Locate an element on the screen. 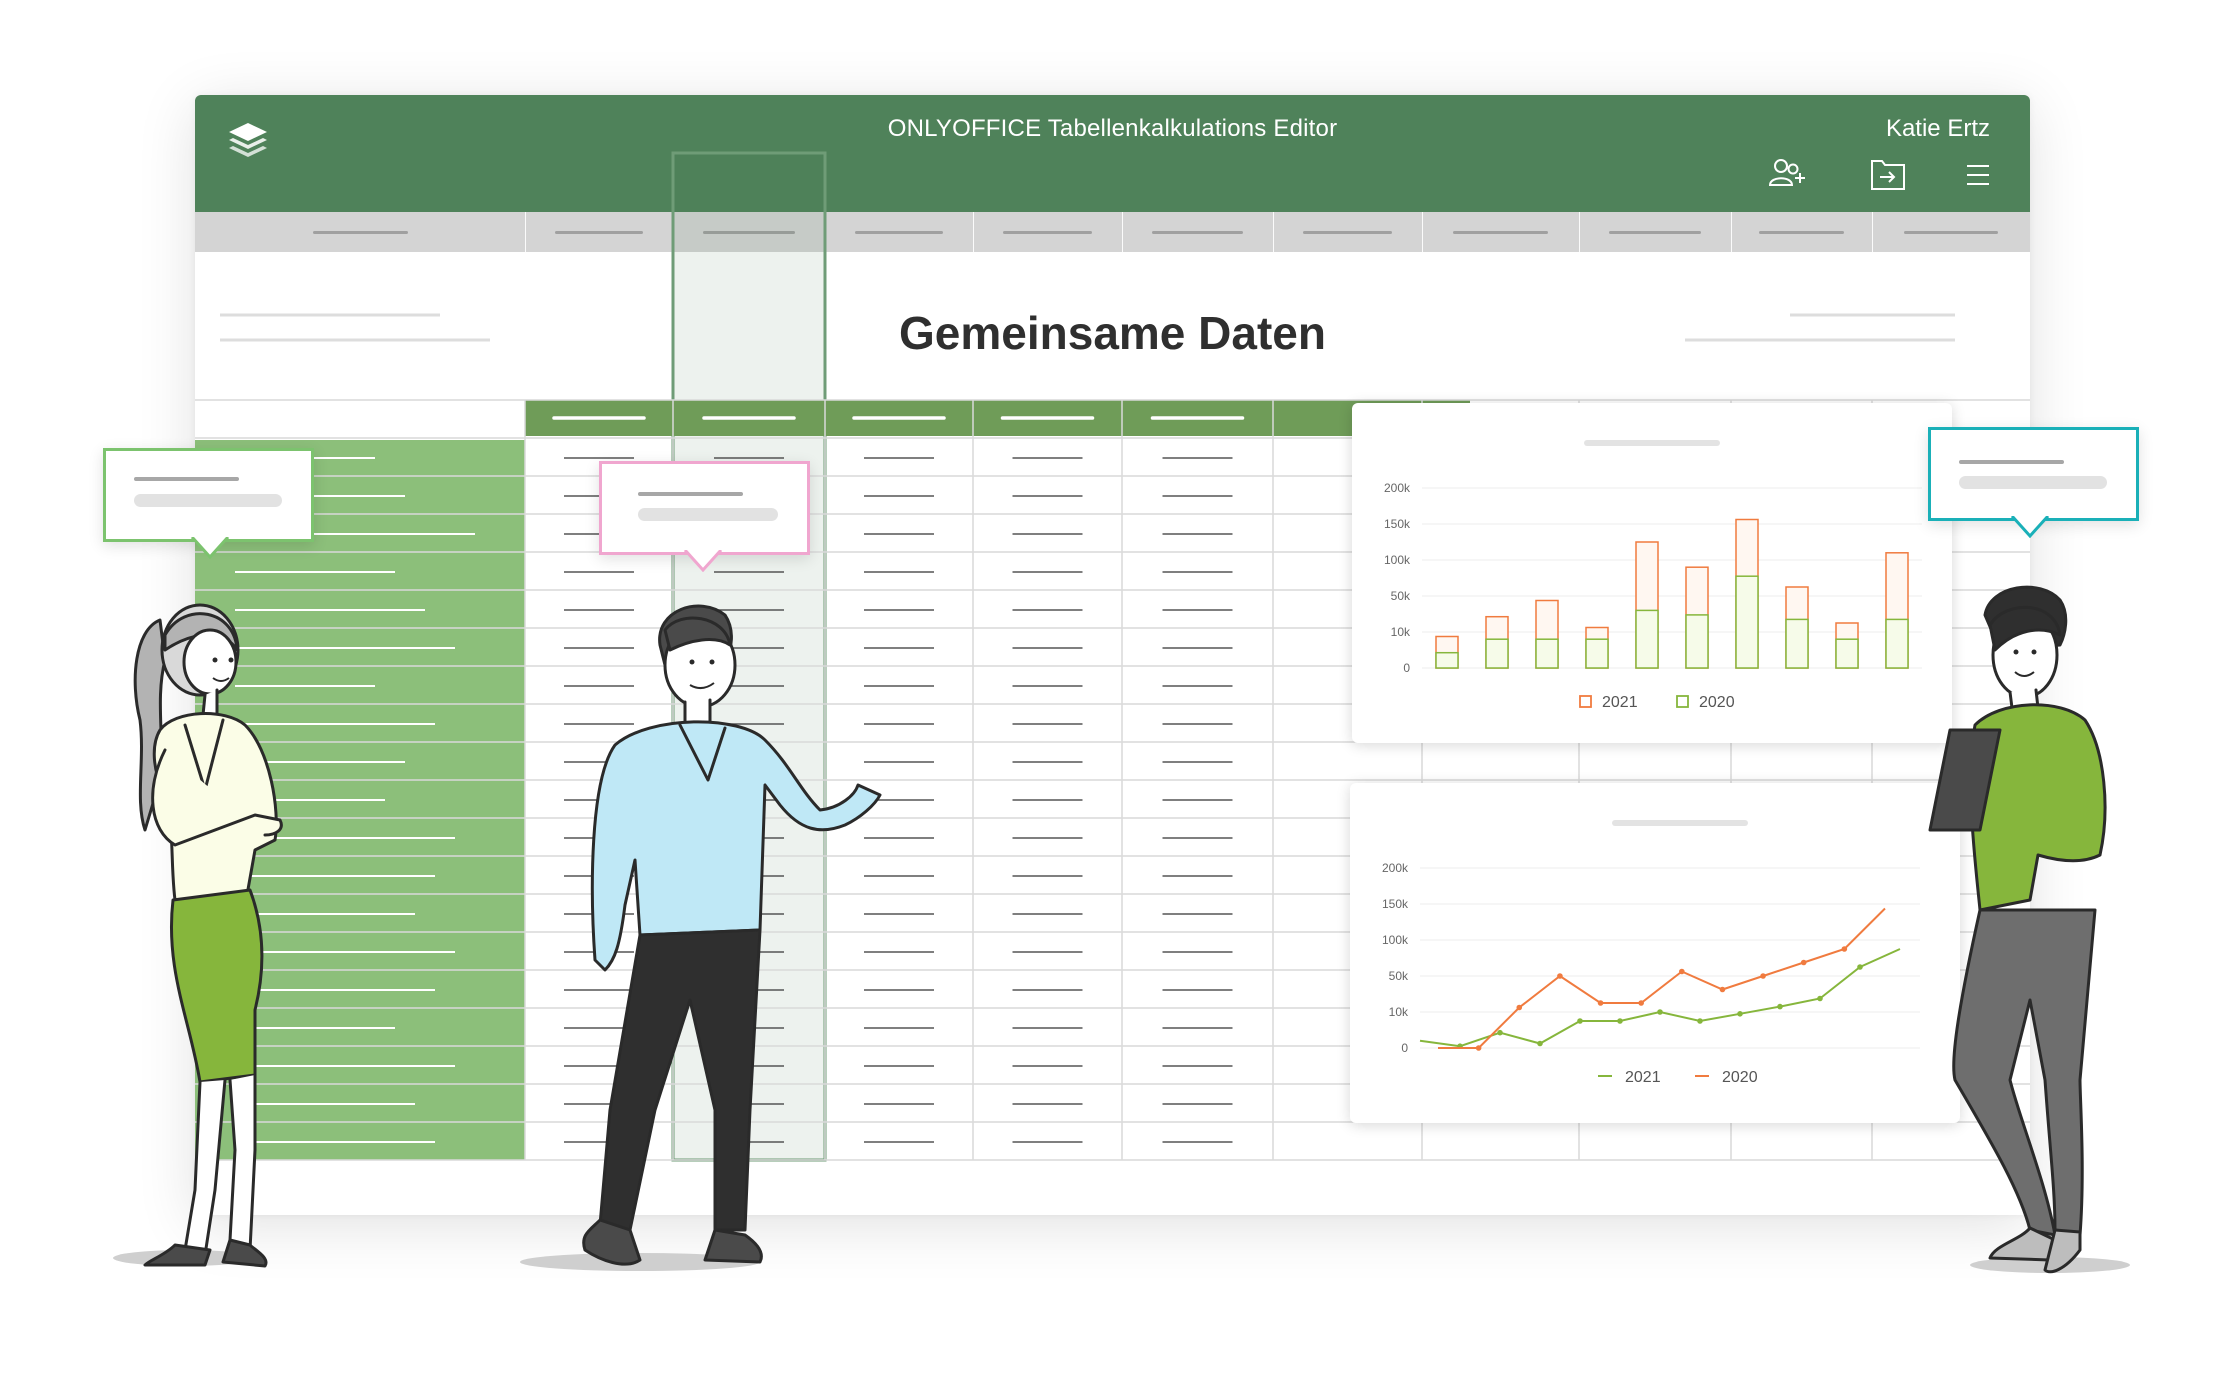 The height and width of the screenshot is (1400, 2240). open-folder-icon is located at coordinates (1888, 175).